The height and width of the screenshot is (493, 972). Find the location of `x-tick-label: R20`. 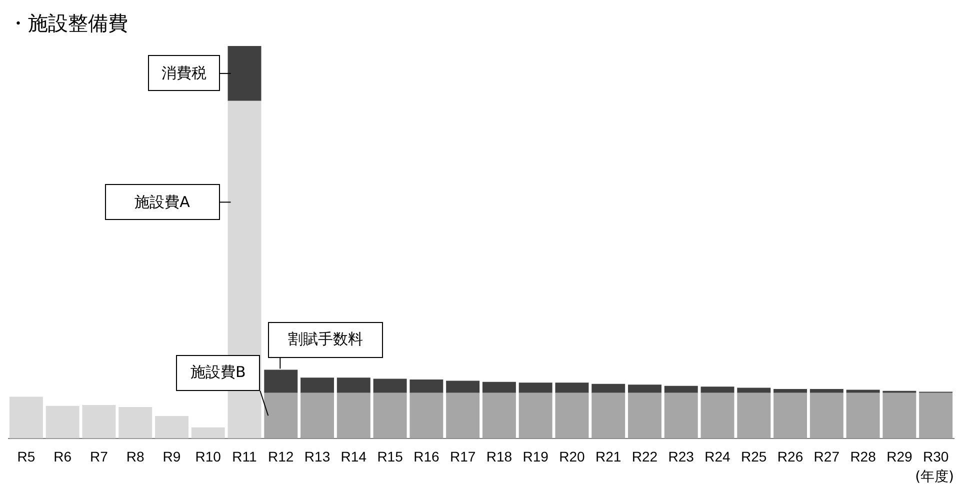

x-tick-label: R20 is located at coordinates (572, 456).